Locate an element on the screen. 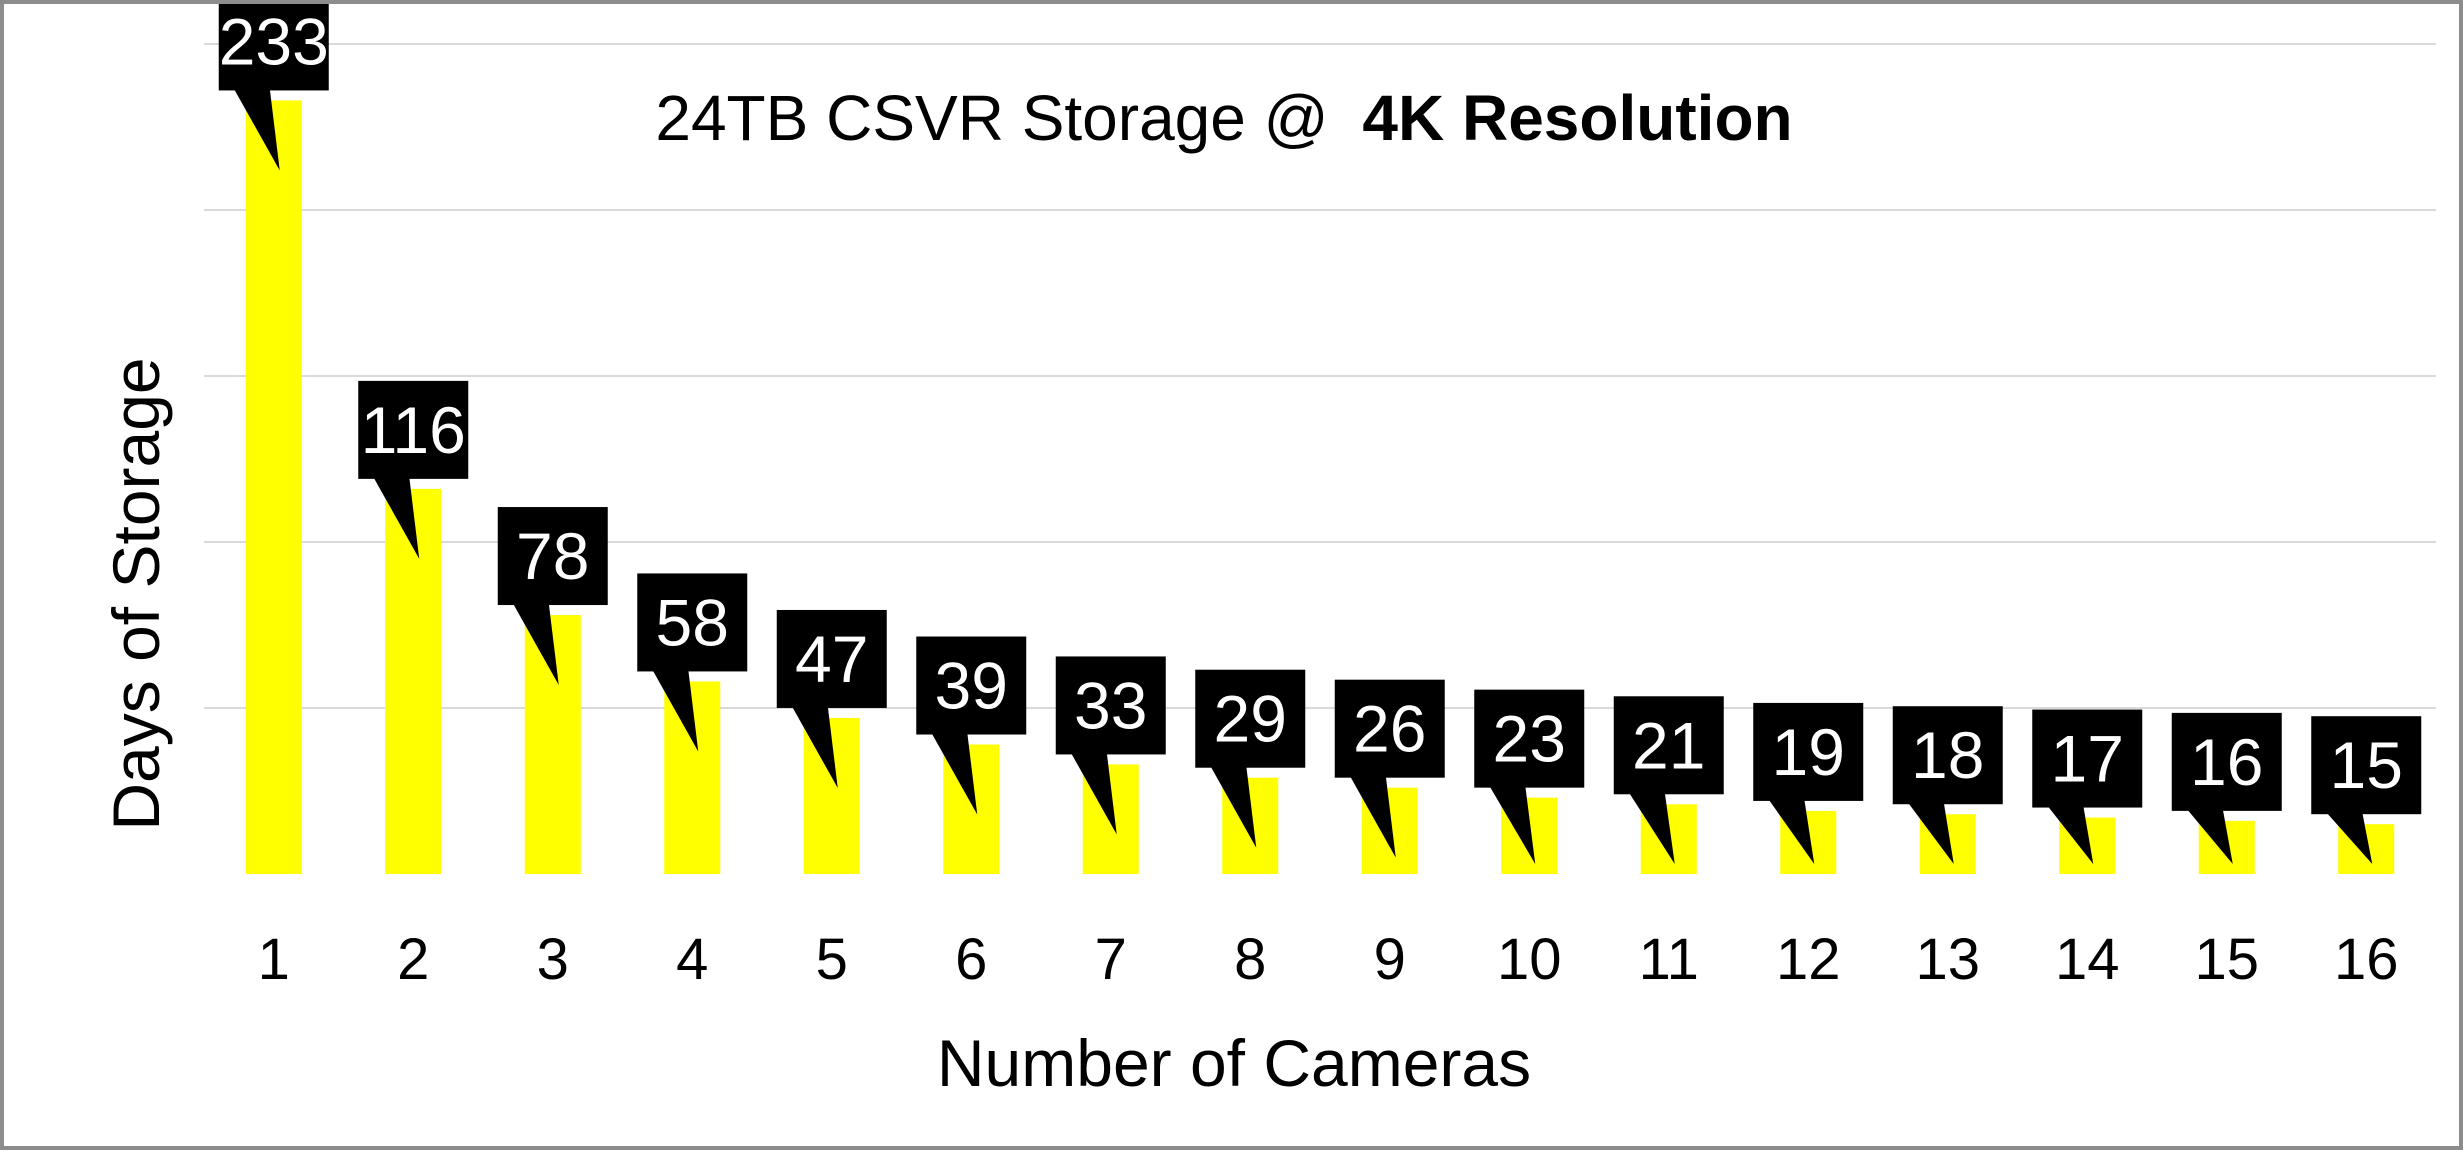 The height and width of the screenshot is (1154, 2463). data-label-value: 233 is located at coordinates (274, 41).